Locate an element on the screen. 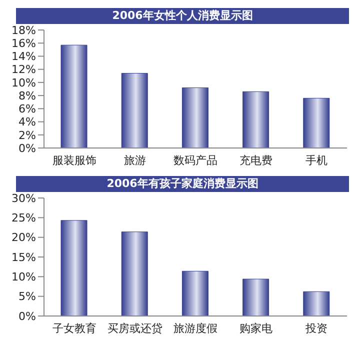 The image size is (361, 340). x-tick-label: 数码产品 is located at coordinates (196, 160).